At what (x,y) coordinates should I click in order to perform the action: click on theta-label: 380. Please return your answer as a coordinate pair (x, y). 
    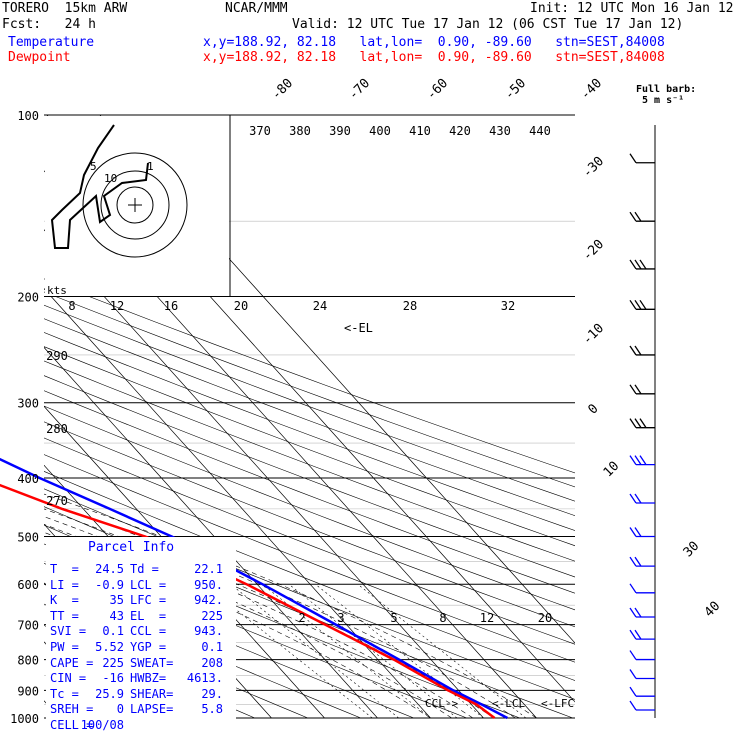
    Looking at the image, I should click on (300, 131).